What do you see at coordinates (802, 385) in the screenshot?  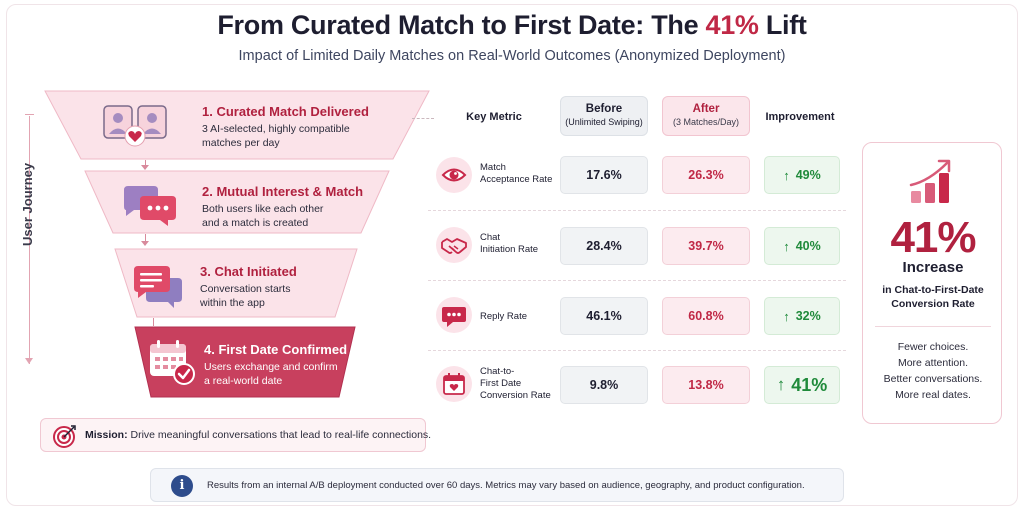 I see `row-4-improvement: ↑ 41%` at bounding box center [802, 385].